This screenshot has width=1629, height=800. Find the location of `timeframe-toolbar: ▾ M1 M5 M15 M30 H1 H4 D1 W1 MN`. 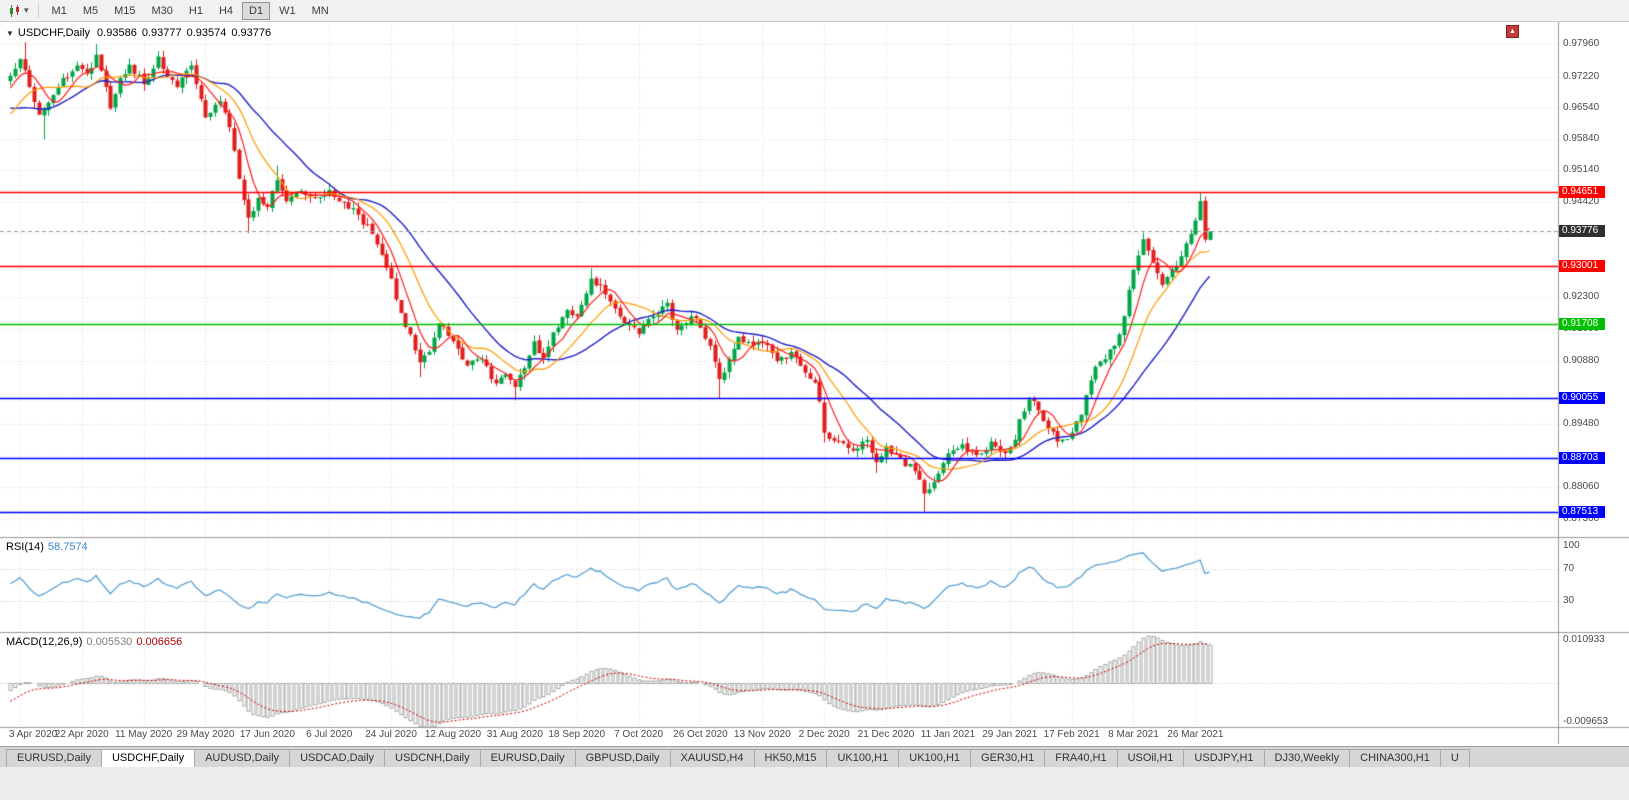

timeframe-toolbar: ▾ M1 M5 M15 M30 H1 H4 D1 W1 MN is located at coordinates (814, 11).